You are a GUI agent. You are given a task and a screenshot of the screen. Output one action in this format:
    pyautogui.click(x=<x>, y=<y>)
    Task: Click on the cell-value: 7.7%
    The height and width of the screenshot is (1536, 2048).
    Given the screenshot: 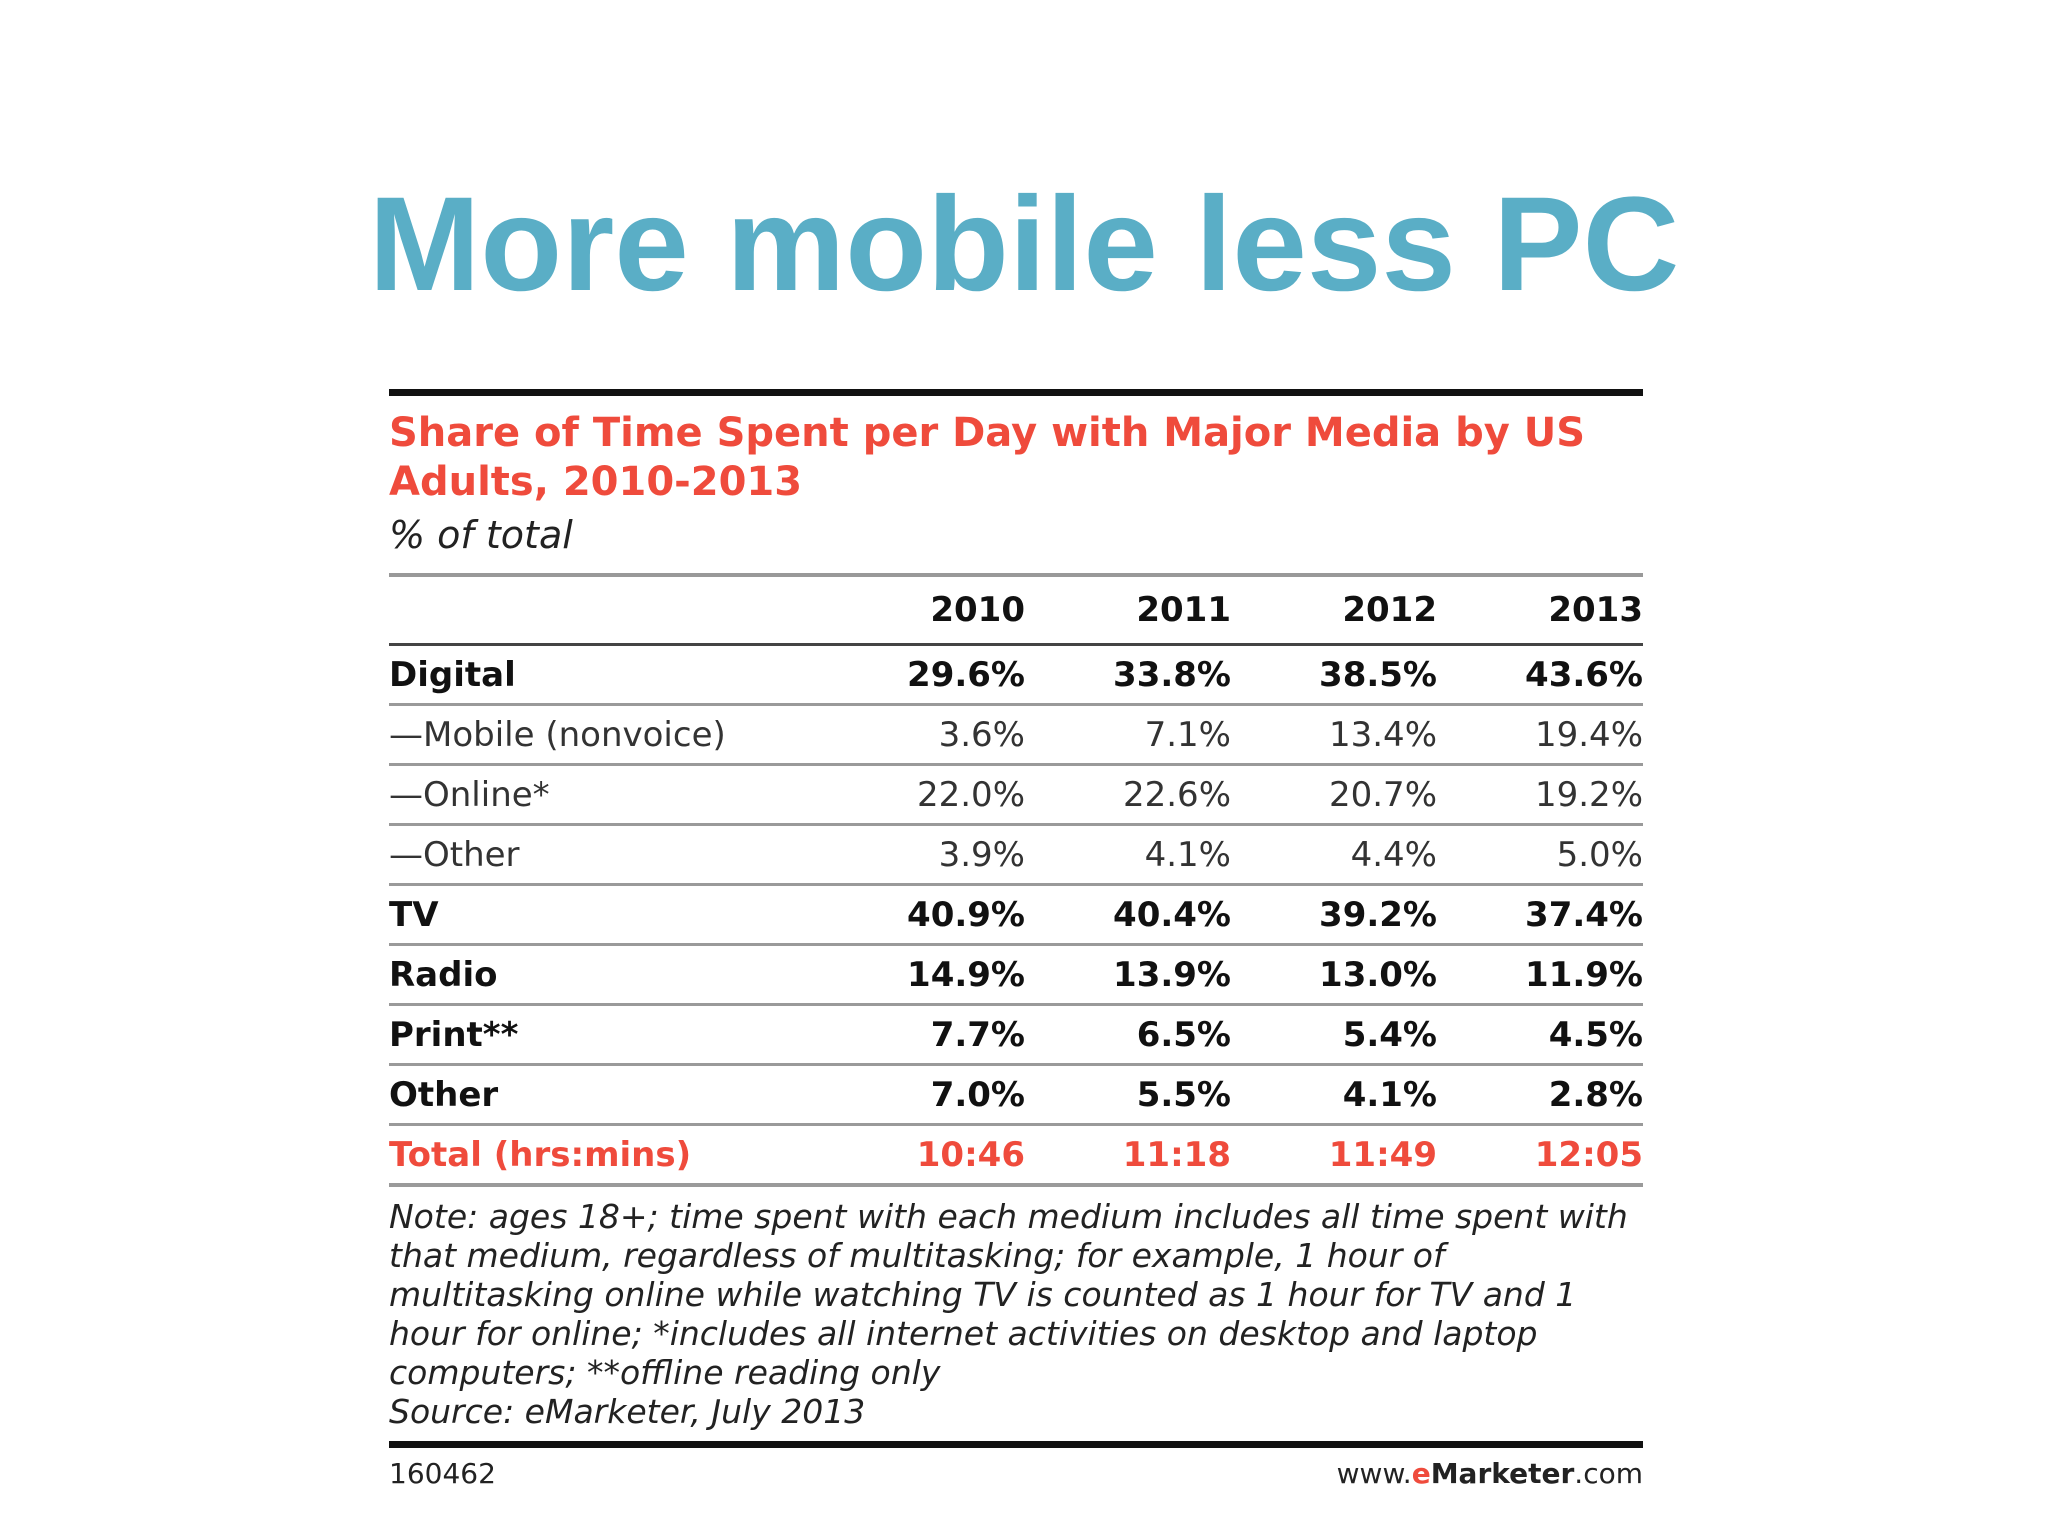 What is the action you would take?
    pyautogui.click(x=922, y=1035)
    